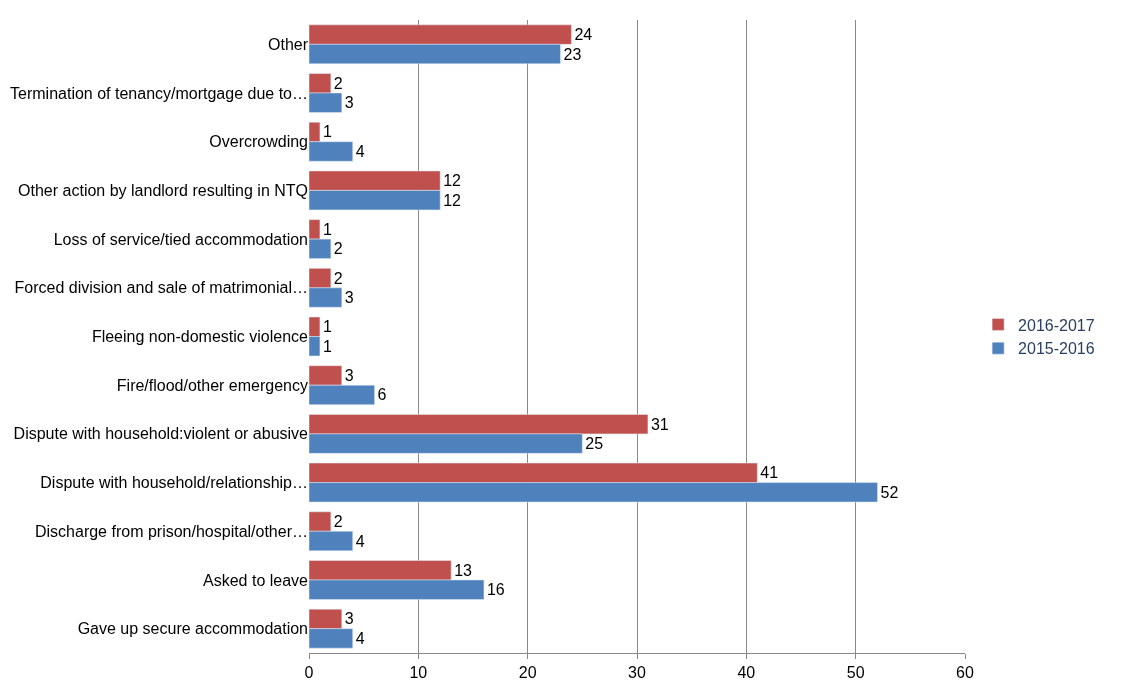 The height and width of the screenshot is (693, 1145). Describe the element at coordinates (637, 673) in the screenshot. I see `x-tick-label: 30` at that location.